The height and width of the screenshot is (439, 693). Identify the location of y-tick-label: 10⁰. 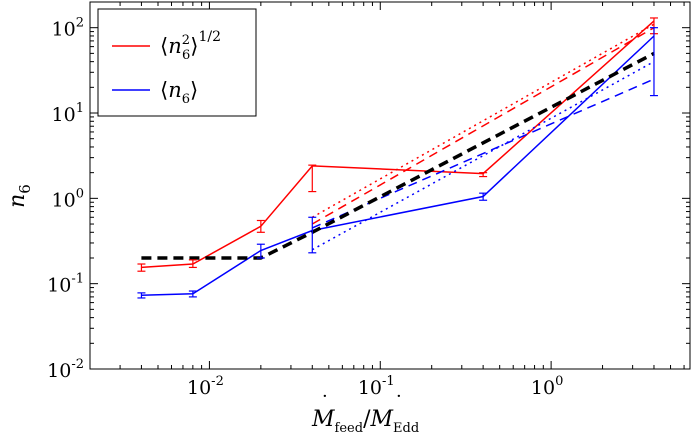
(68, 198).